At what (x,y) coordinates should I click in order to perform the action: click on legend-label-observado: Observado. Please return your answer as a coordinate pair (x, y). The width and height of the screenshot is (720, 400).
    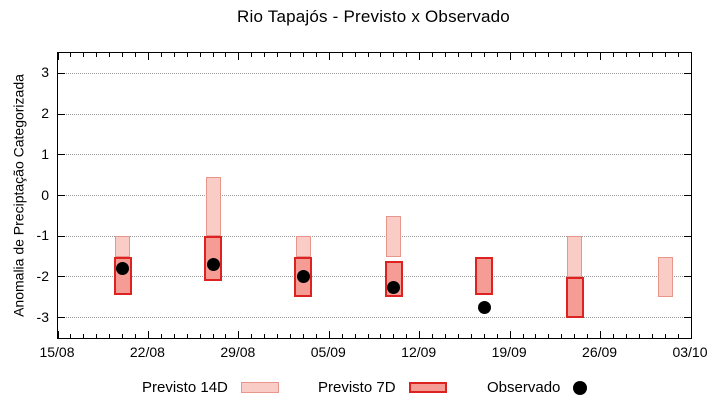
    Looking at the image, I should click on (524, 387).